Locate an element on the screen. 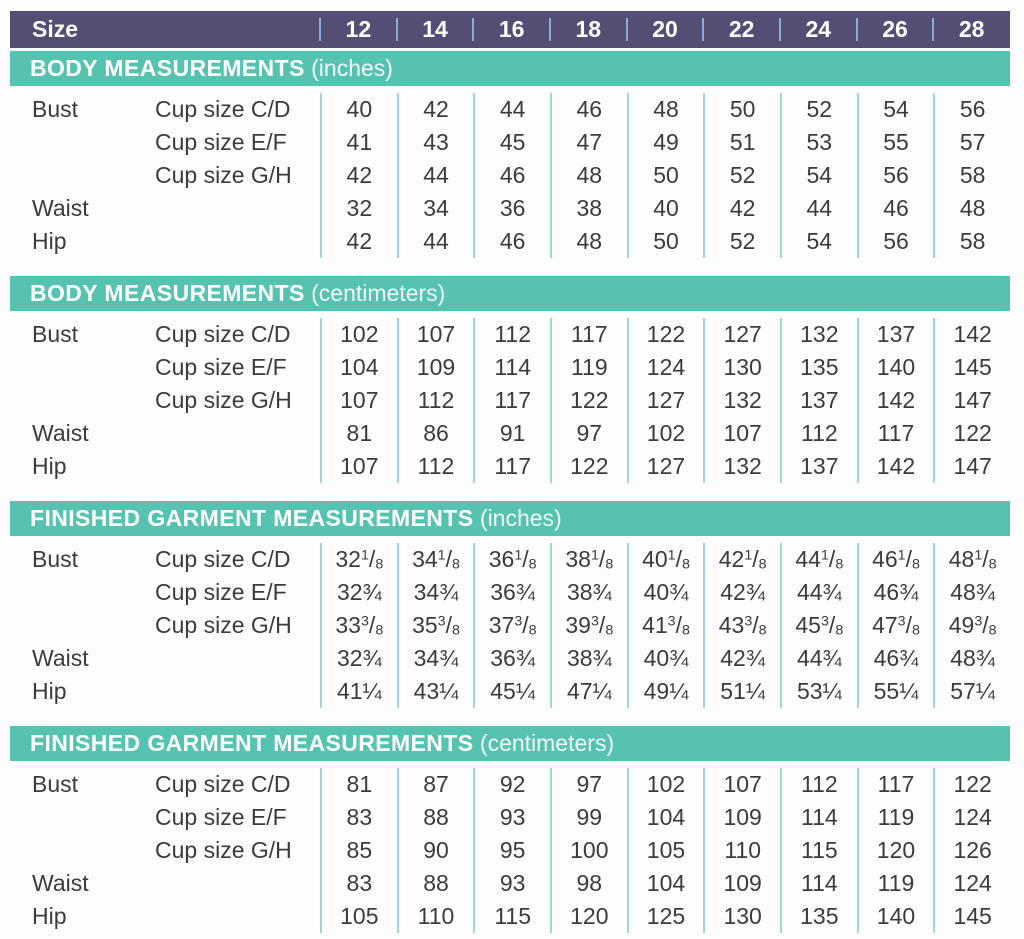  table-row: Waist 32 34 36 38 40 42 44 46 48 is located at coordinates (510, 208).